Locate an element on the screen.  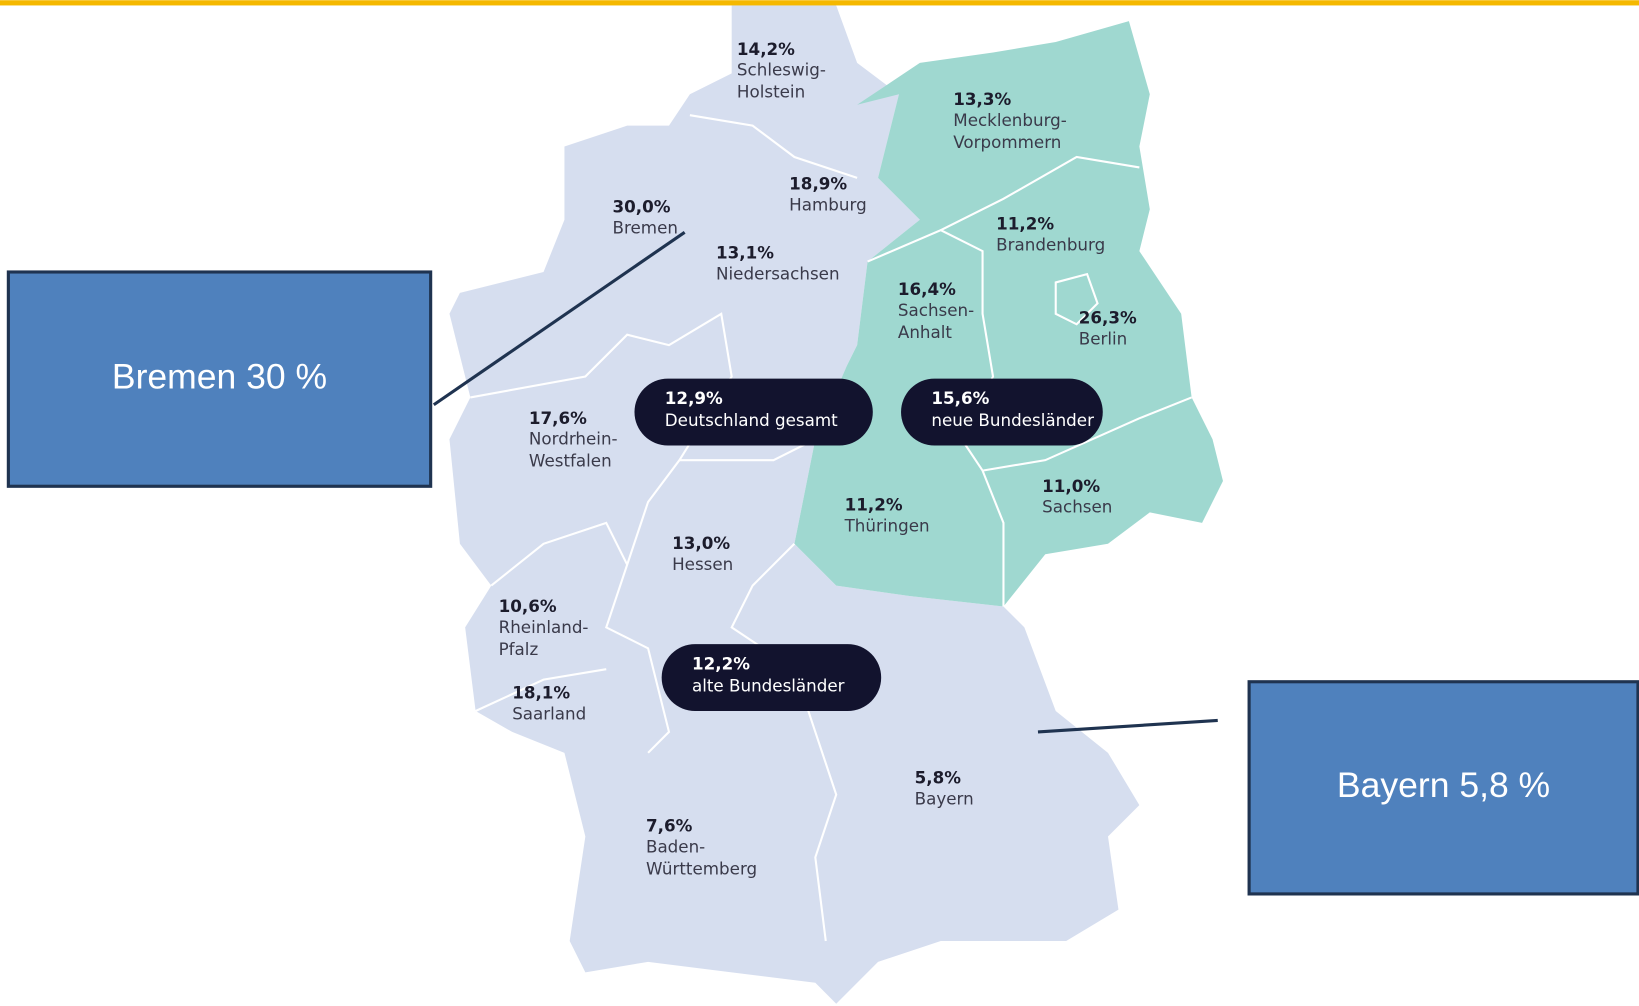
region-value: 18,1% is located at coordinates (541, 693).